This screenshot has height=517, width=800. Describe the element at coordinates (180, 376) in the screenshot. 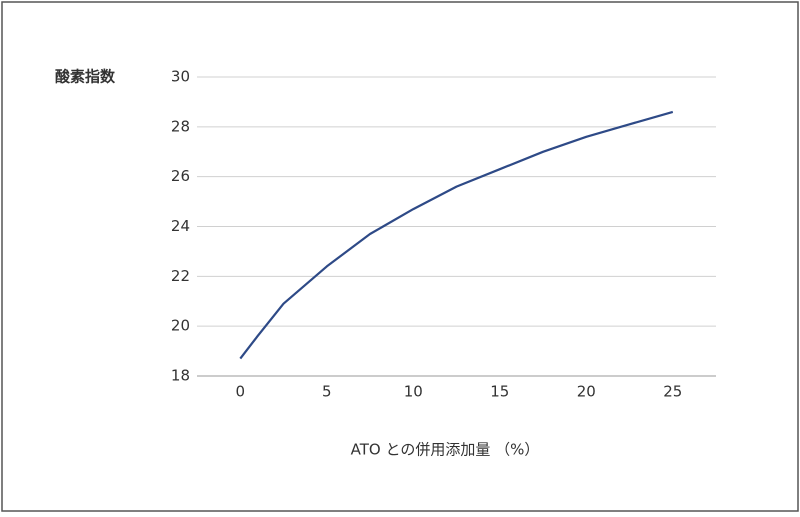

I see `y-tick-label: 18` at that location.